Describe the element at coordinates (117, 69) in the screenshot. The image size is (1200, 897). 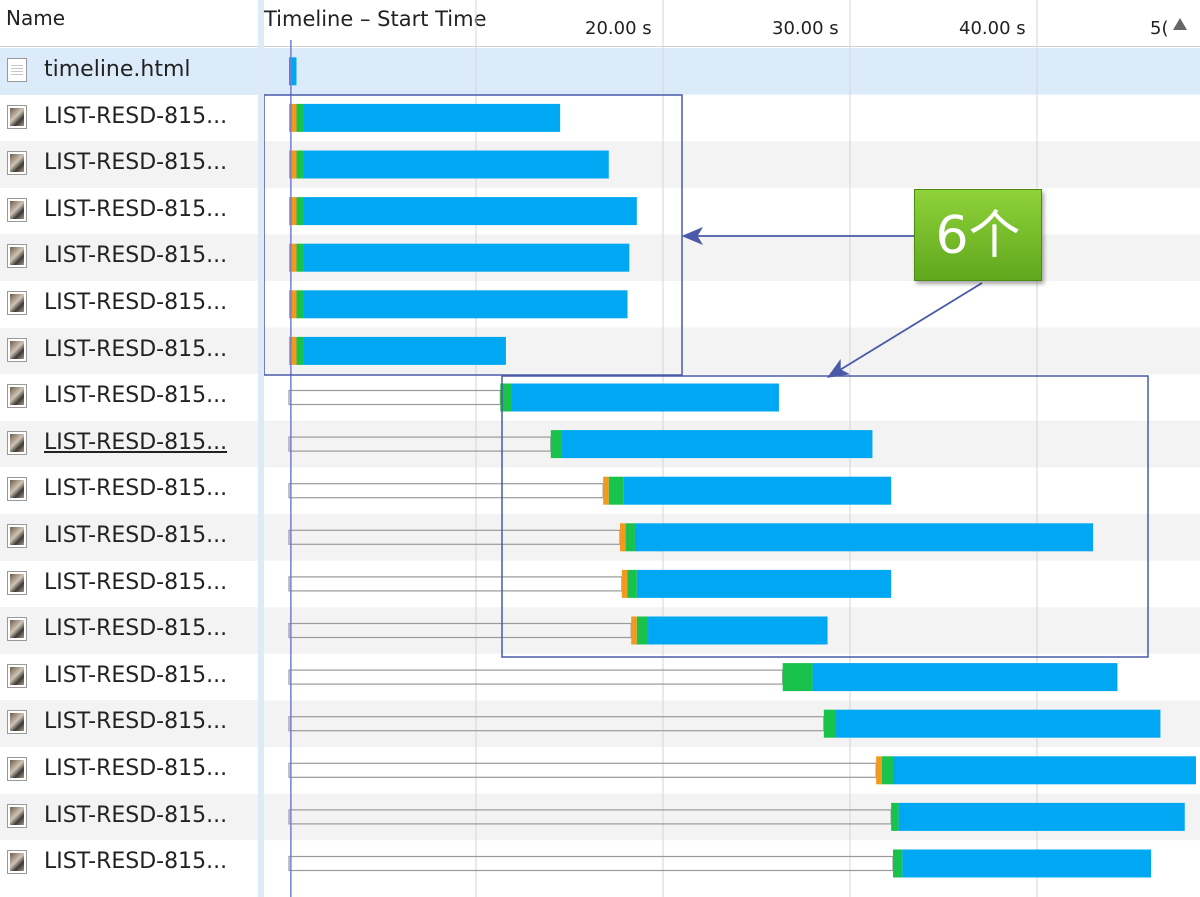
I see `request-name: timeline.html` at that location.